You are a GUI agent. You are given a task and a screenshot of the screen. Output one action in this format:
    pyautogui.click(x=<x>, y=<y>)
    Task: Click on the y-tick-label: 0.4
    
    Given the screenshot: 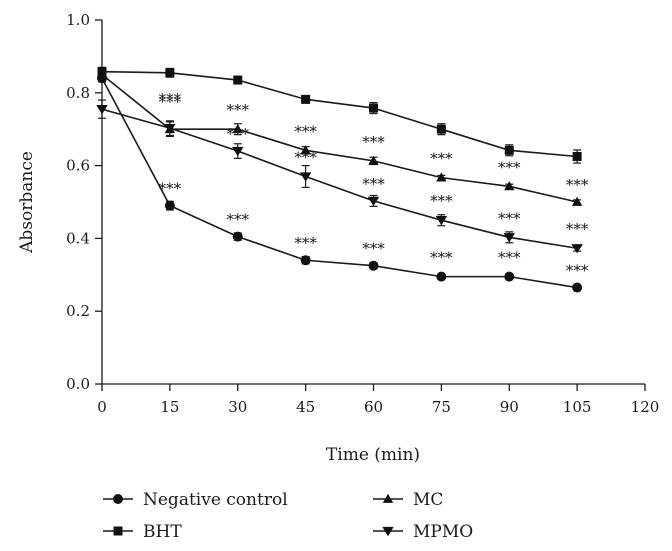 What is the action you would take?
    pyautogui.click(x=78, y=238)
    